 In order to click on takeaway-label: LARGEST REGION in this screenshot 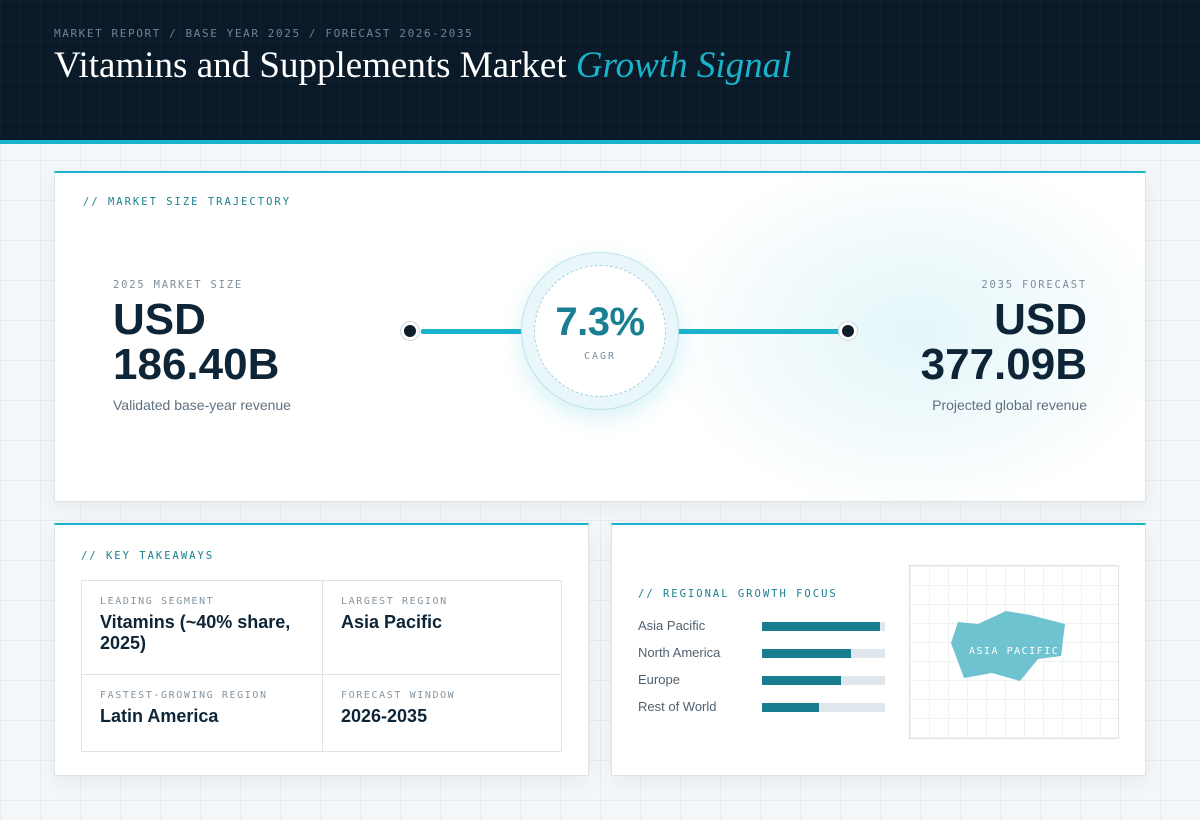, I will do `click(394, 601)`.